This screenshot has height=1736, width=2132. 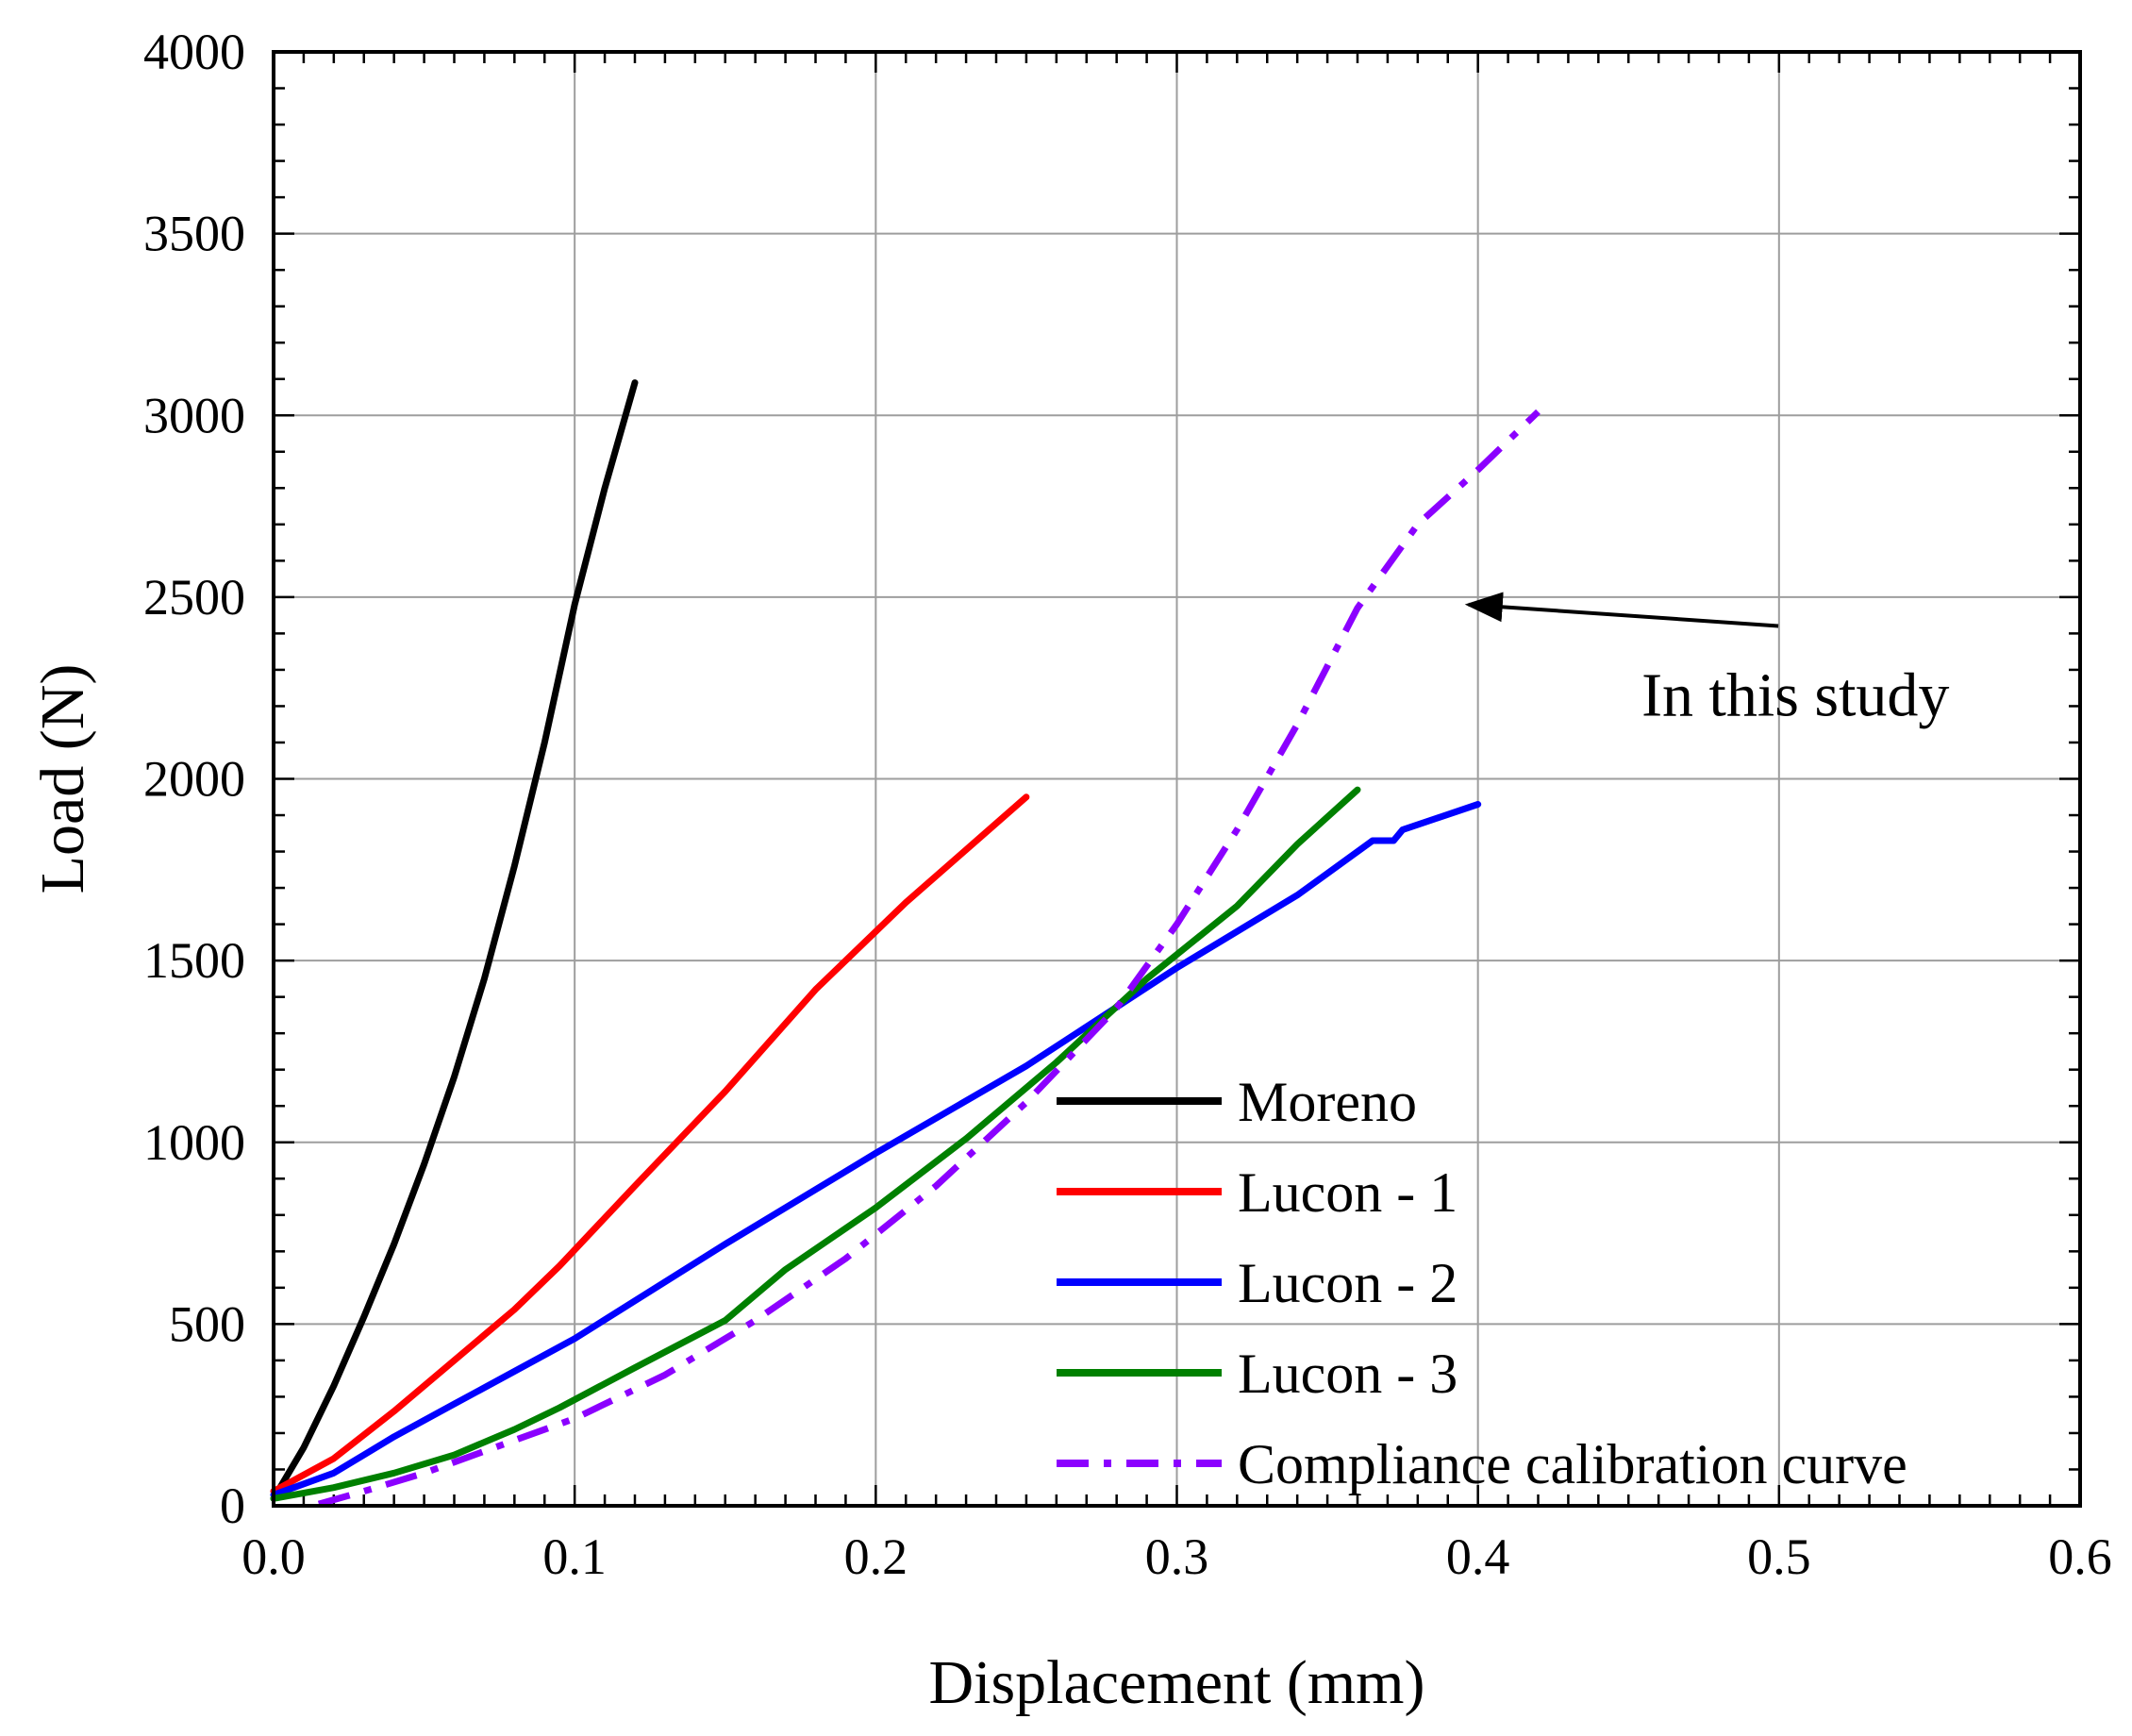 What do you see at coordinates (2080, 1556) in the screenshot?
I see `x-tick-label: 0.6` at bounding box center [2080, 1556].